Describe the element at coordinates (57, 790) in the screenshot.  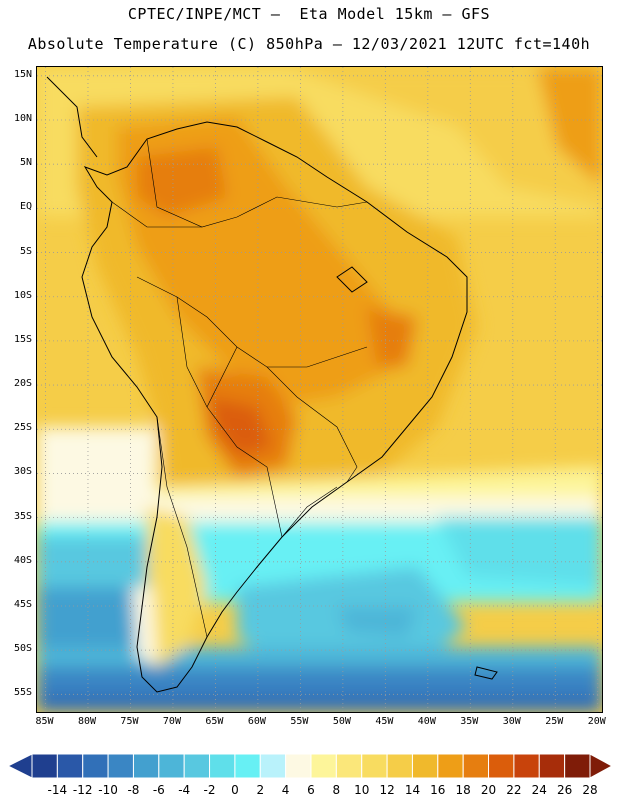
I see `legend-label: -14` at that location.